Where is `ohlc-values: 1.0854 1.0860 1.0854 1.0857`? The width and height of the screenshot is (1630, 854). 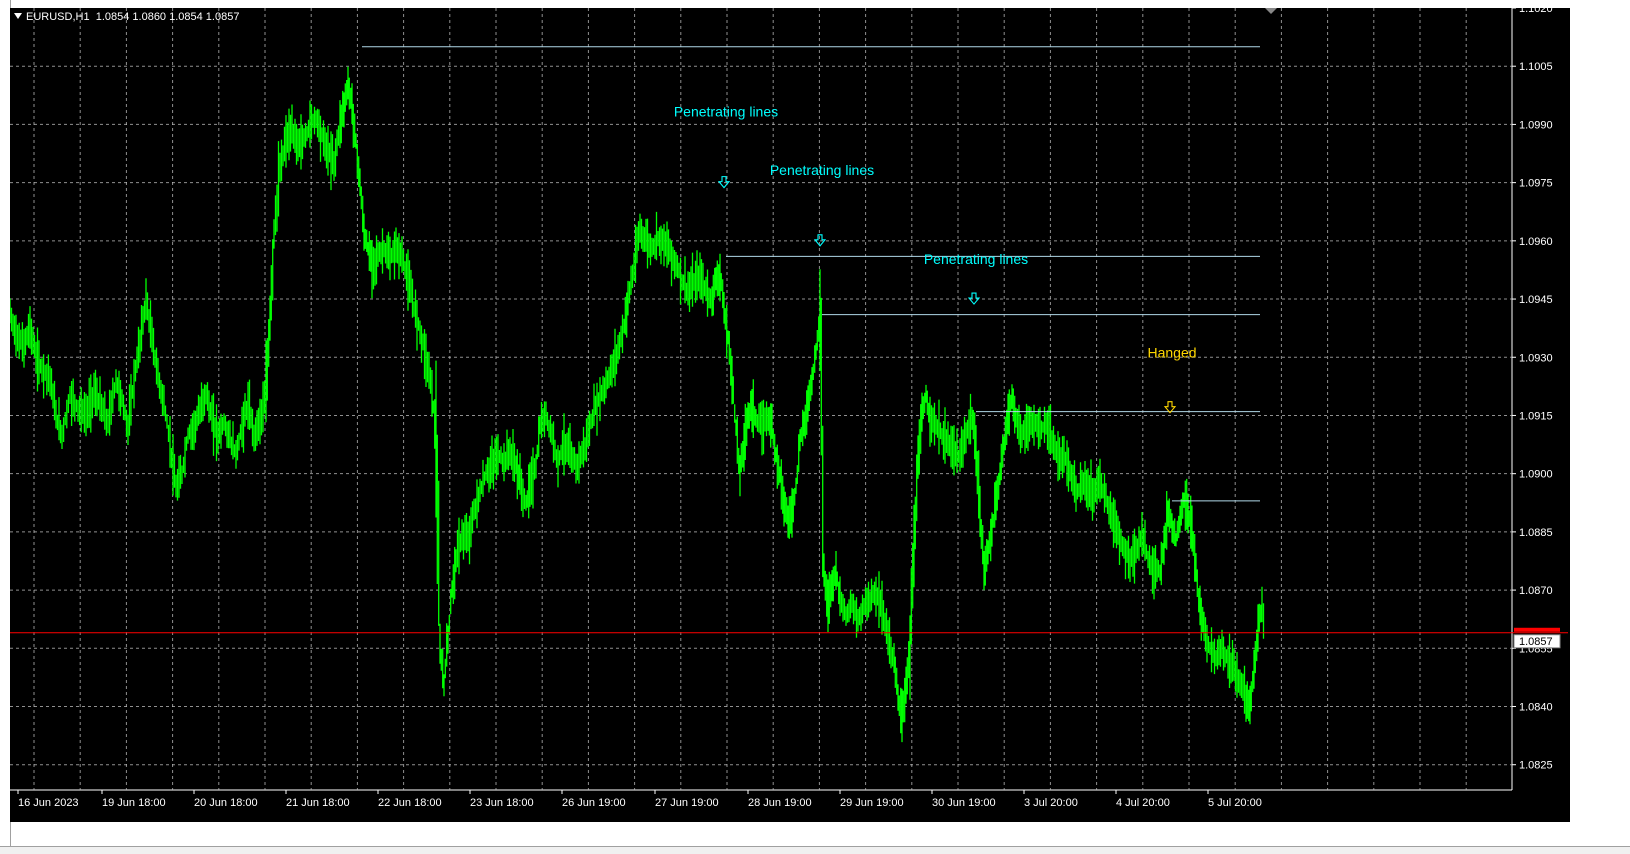 ohlc-values: 1.0854 1.0860 1.0854 1.0857 is located at coordinates (167, 17).